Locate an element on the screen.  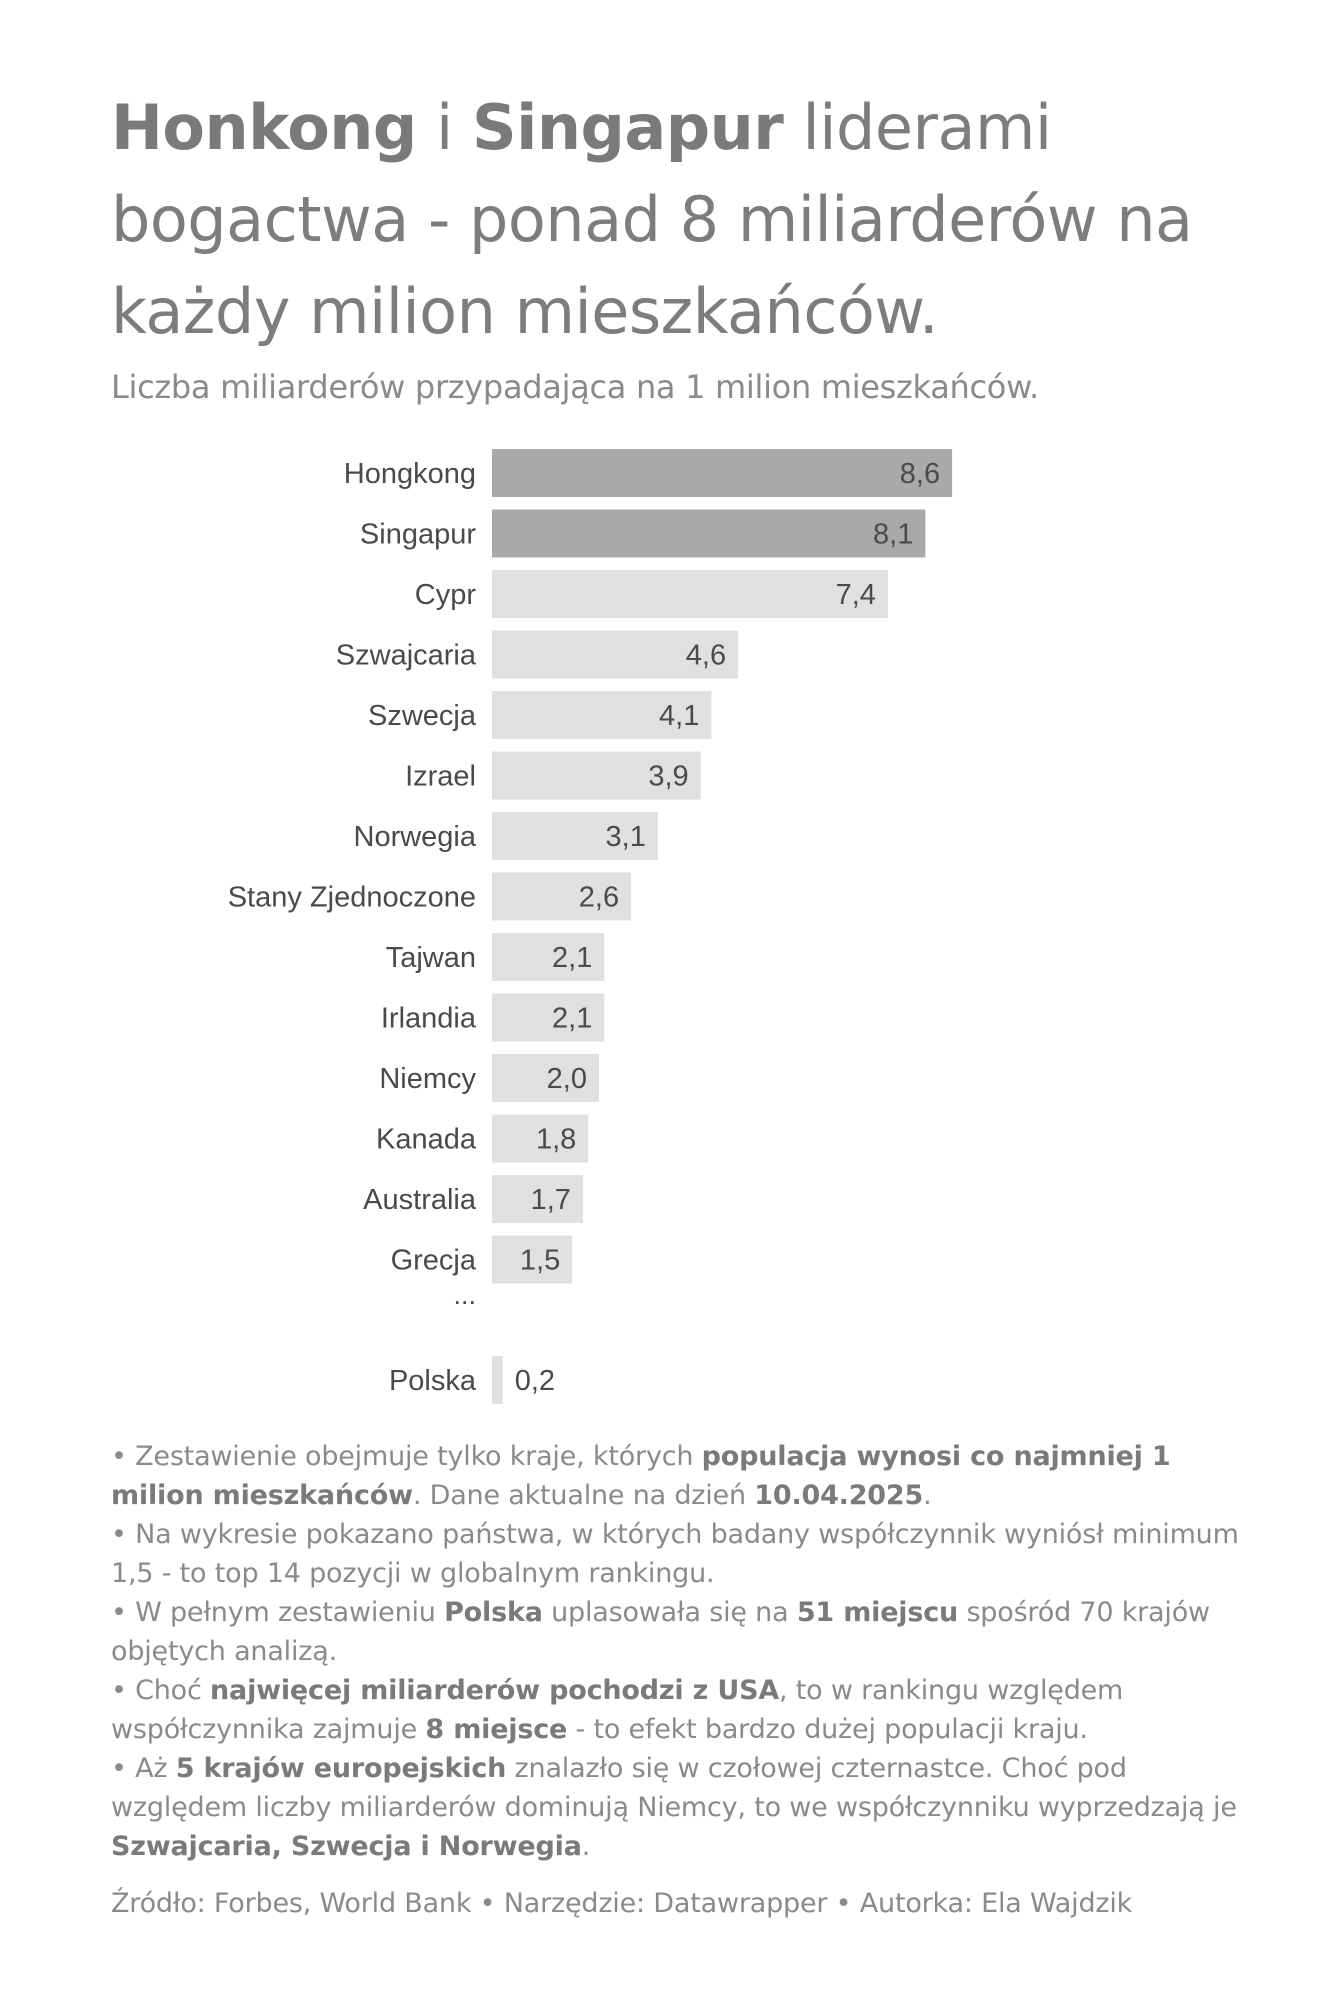
value-label: 1,8 is located at coordinates (556, 1140).